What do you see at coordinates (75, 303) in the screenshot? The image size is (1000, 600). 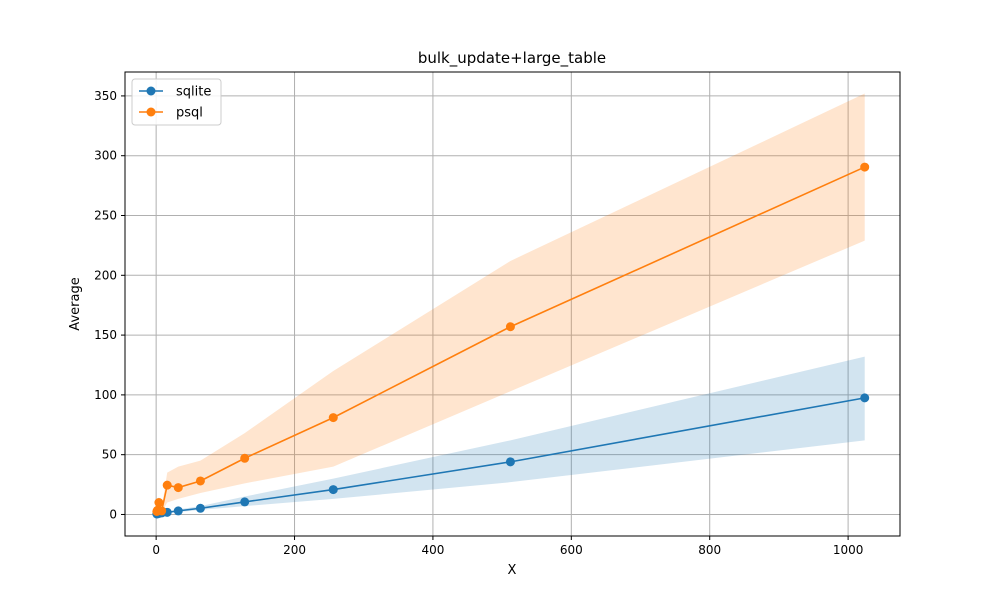 I see `y-axis-label: Average` at bounding box center [75, 303].